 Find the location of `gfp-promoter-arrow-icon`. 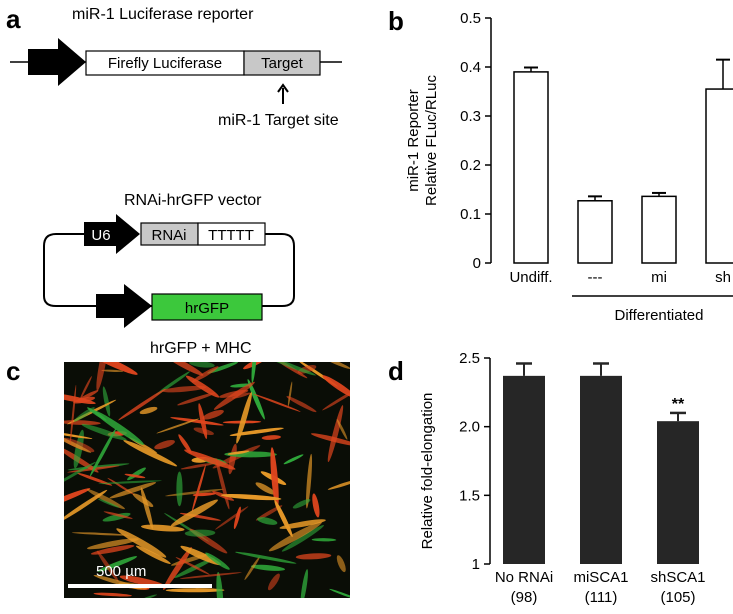

gfp-promoter-arrow-icon is located at coordinates (124, 306).